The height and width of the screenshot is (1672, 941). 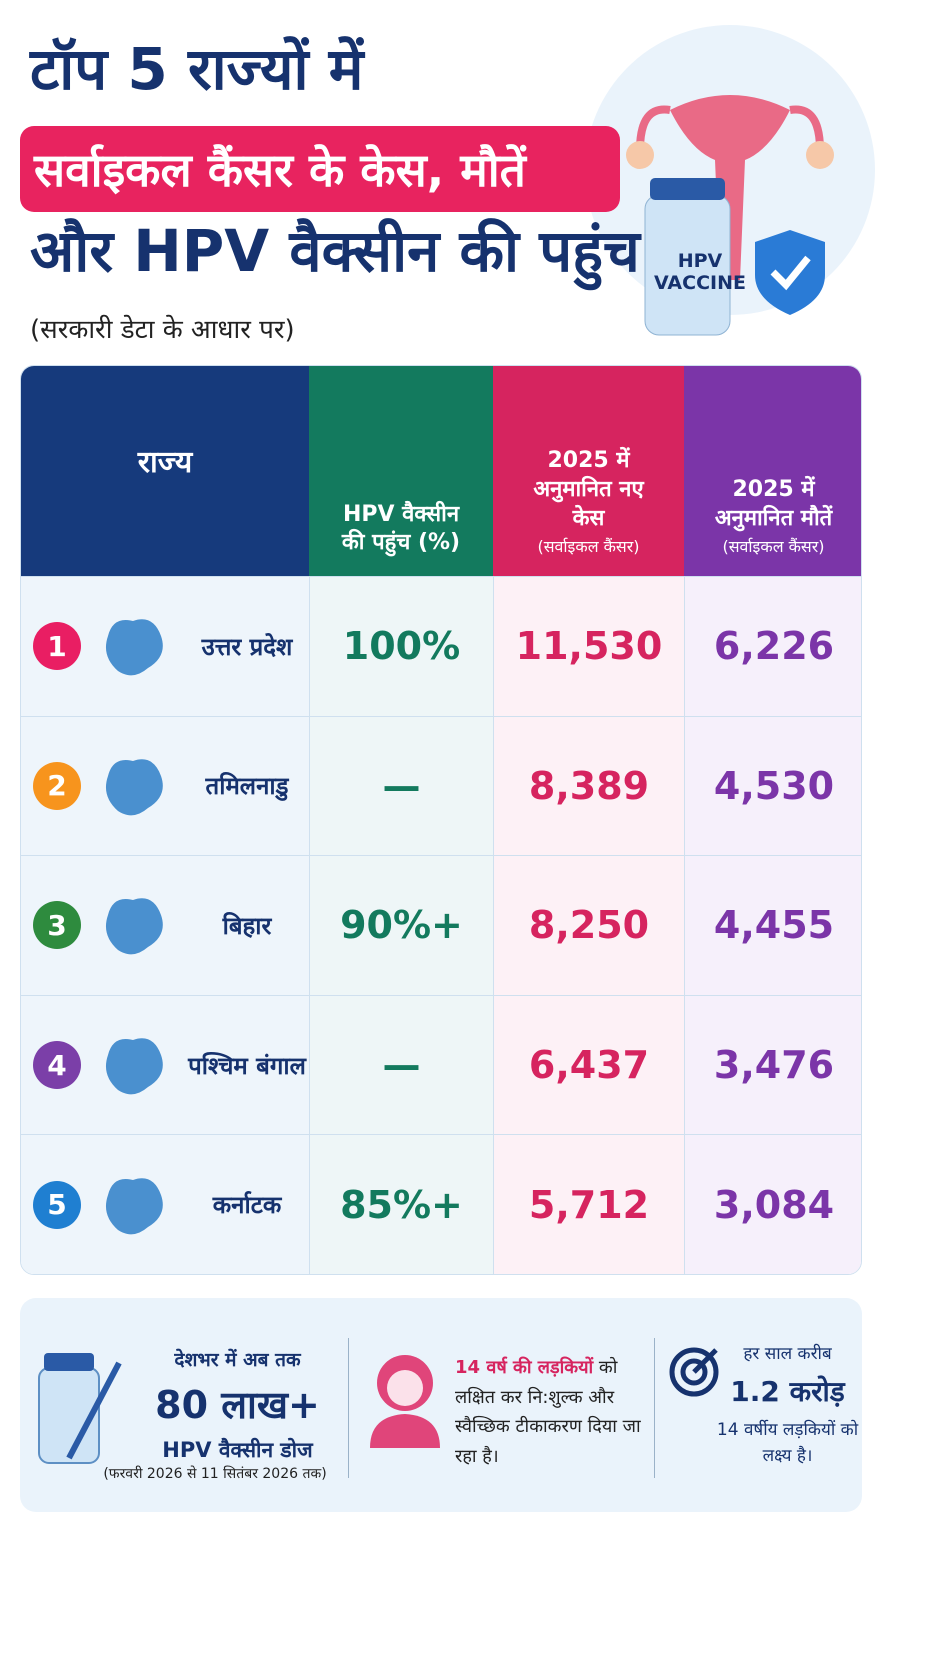 What do you see at coordinates (401, 528) in the screenshot?
I see `header-title: HPV वैक्सीन की पहुंच (%)` at bounding box center [401, 528].